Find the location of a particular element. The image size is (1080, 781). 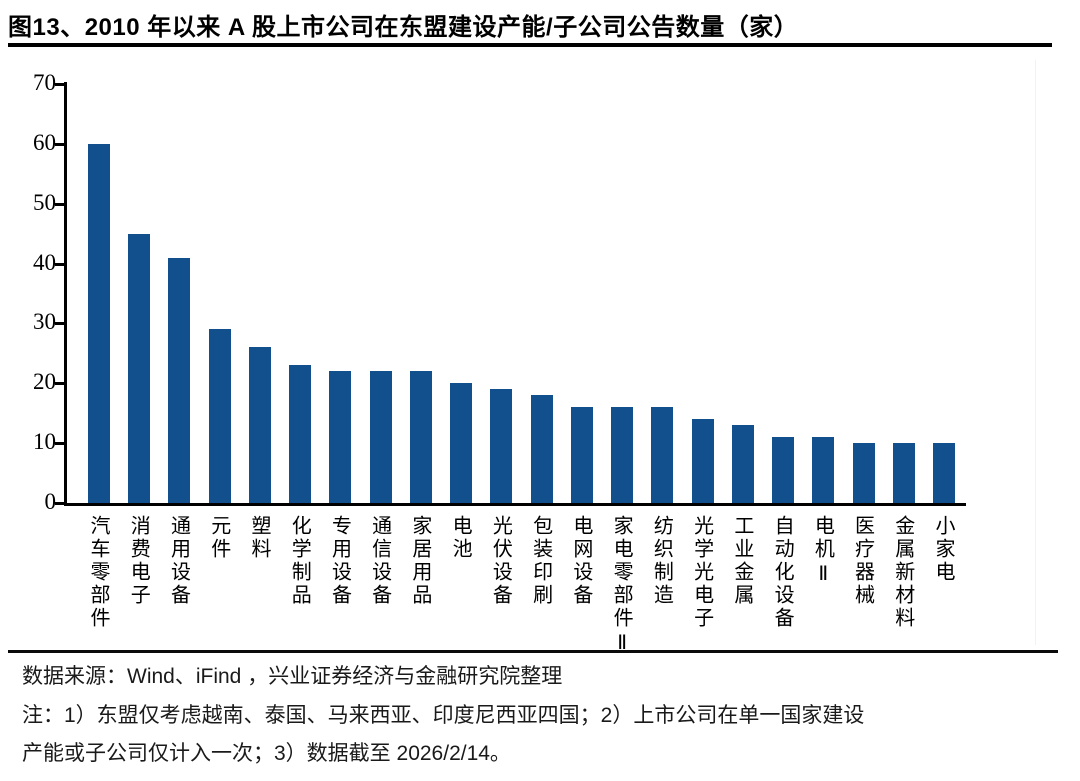

chart-card-edge is located at coordinates (1035, 352).